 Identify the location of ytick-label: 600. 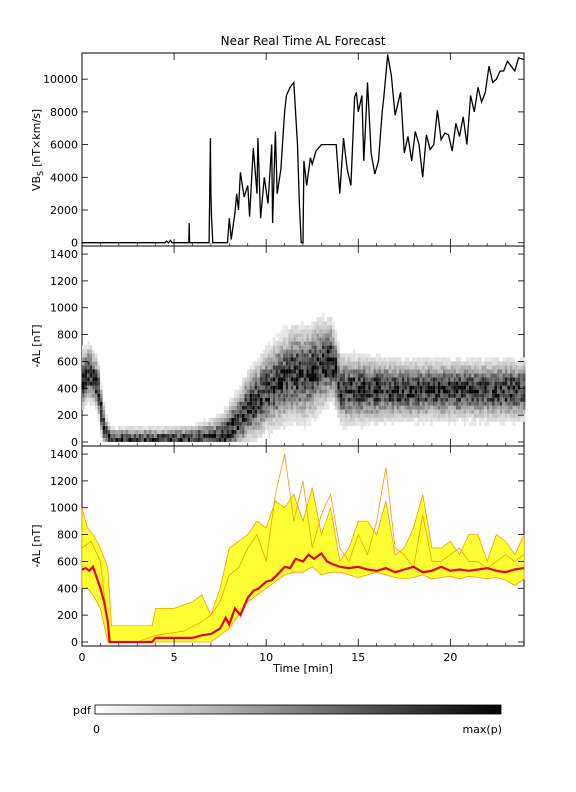
(67, 361).